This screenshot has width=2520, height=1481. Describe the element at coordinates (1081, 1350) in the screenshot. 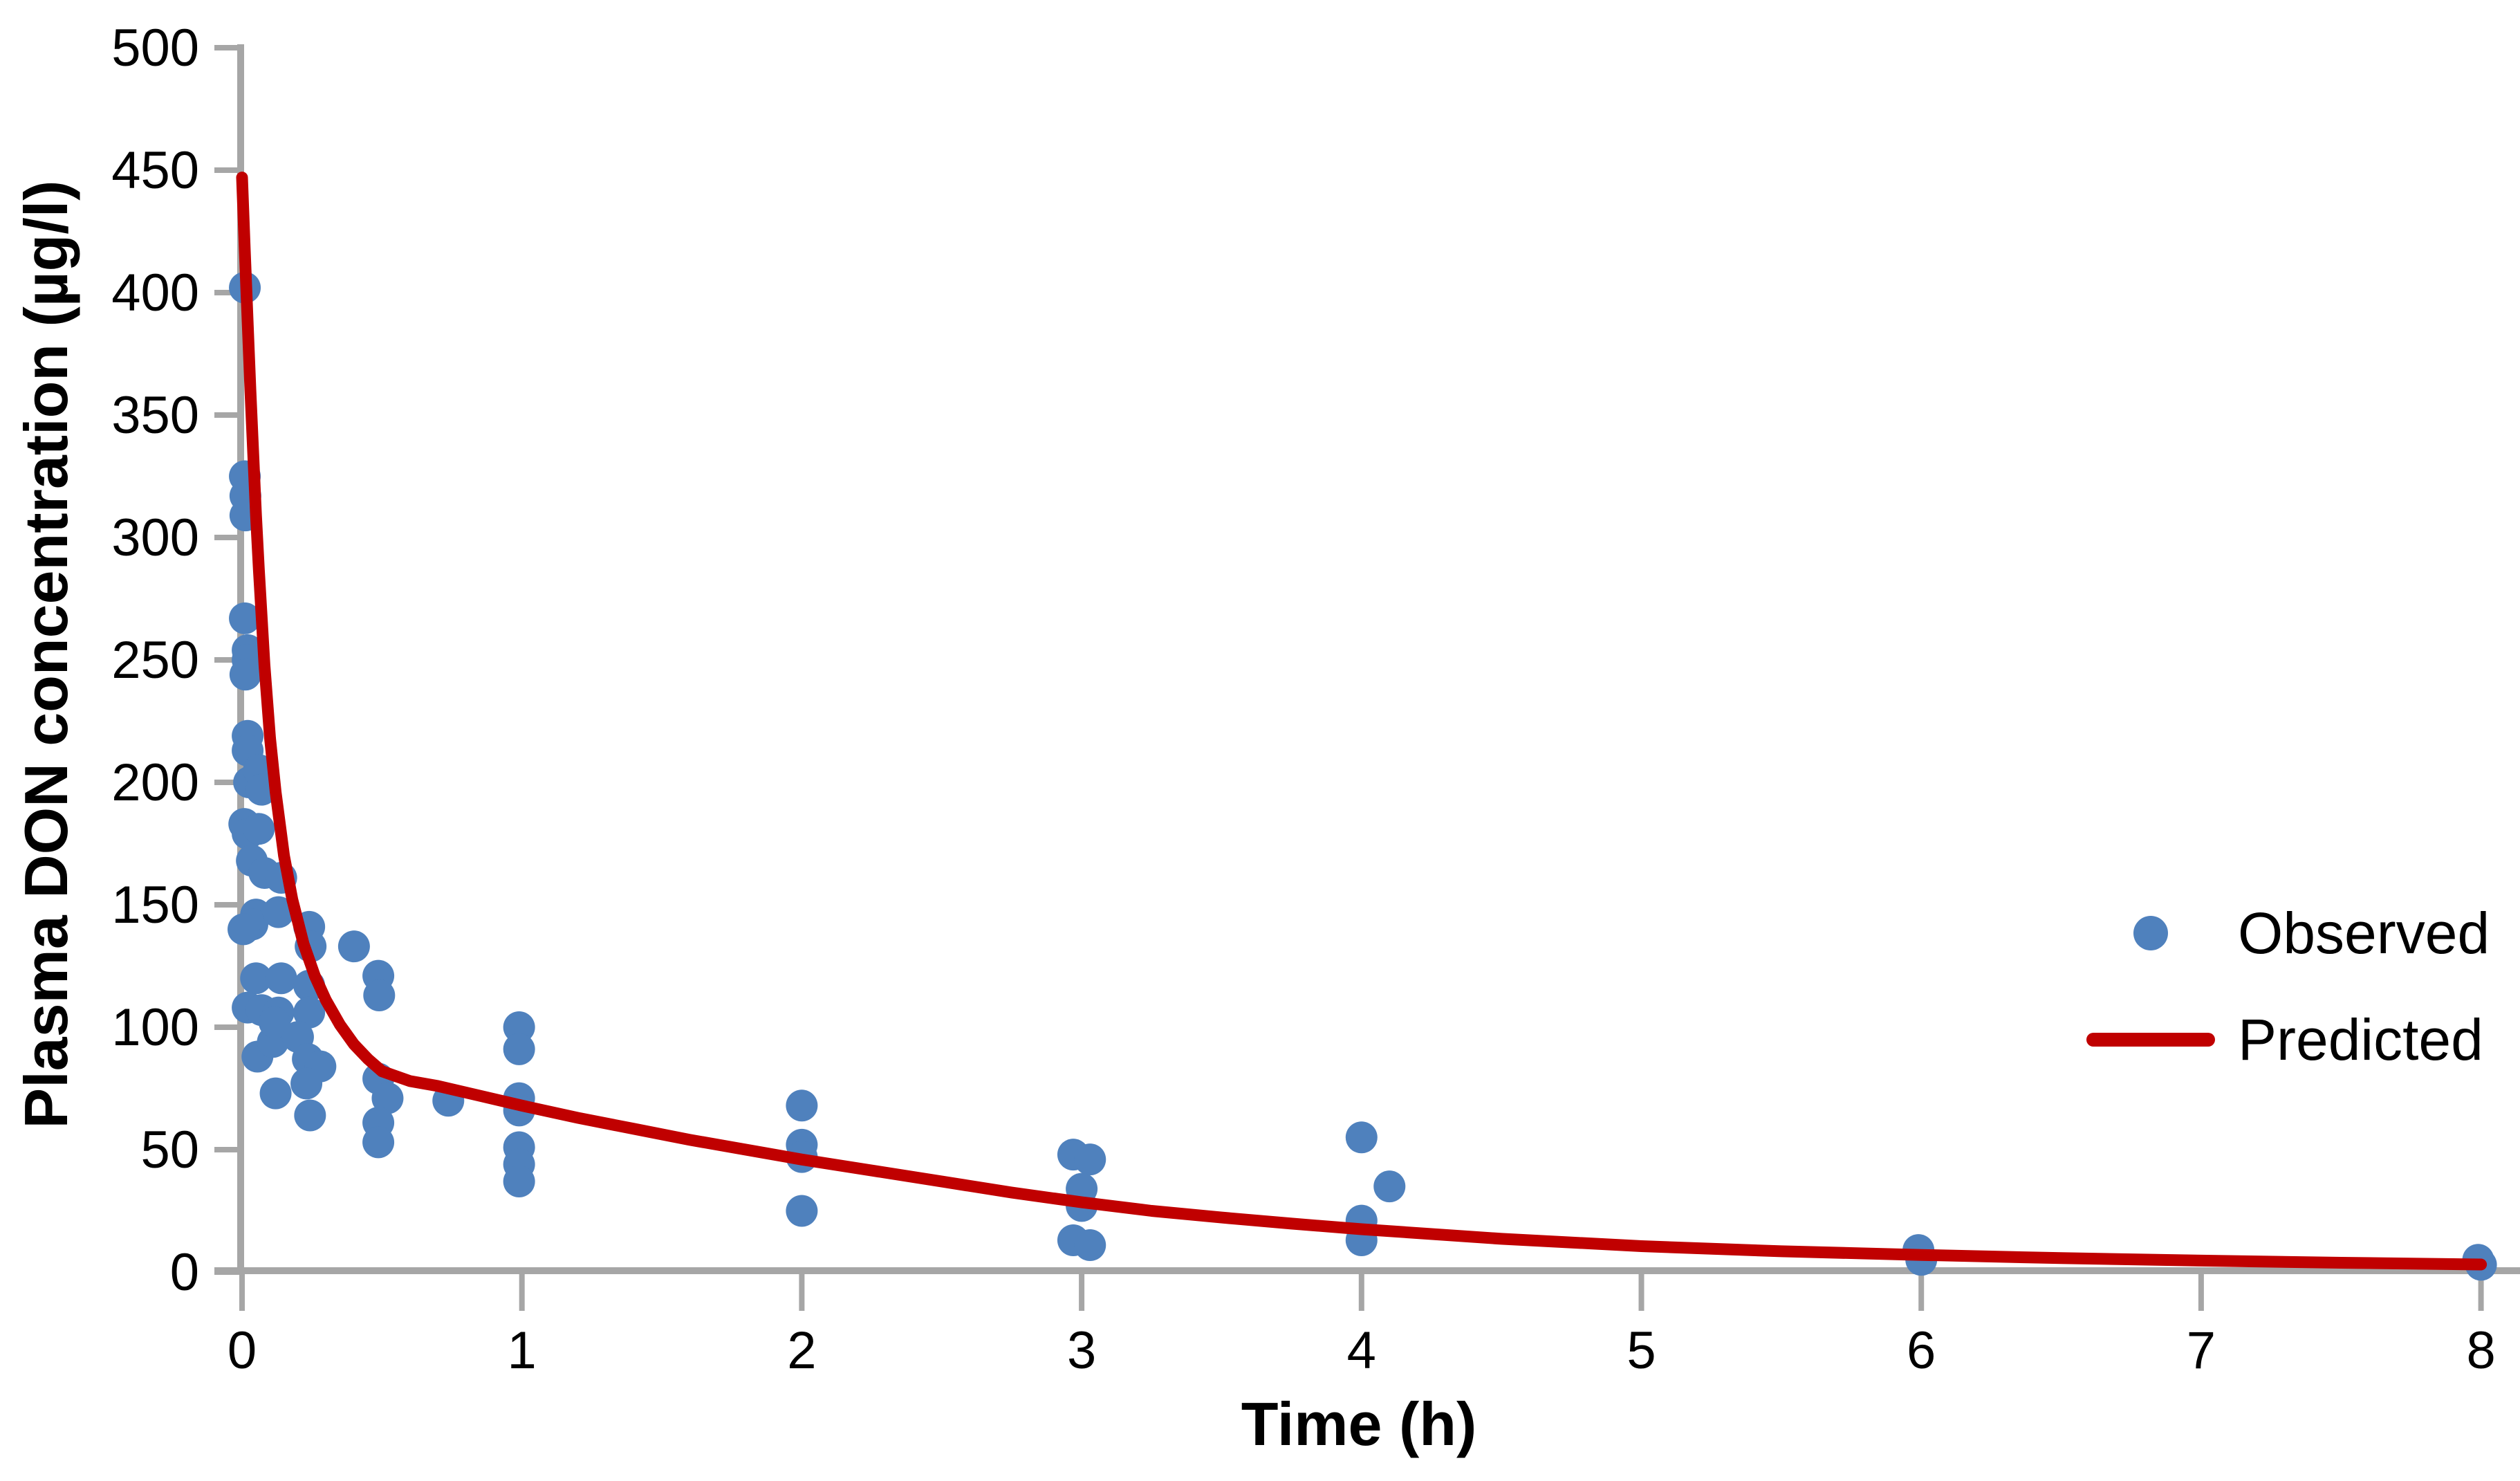

I see `x-tick-label: 3` at that location.